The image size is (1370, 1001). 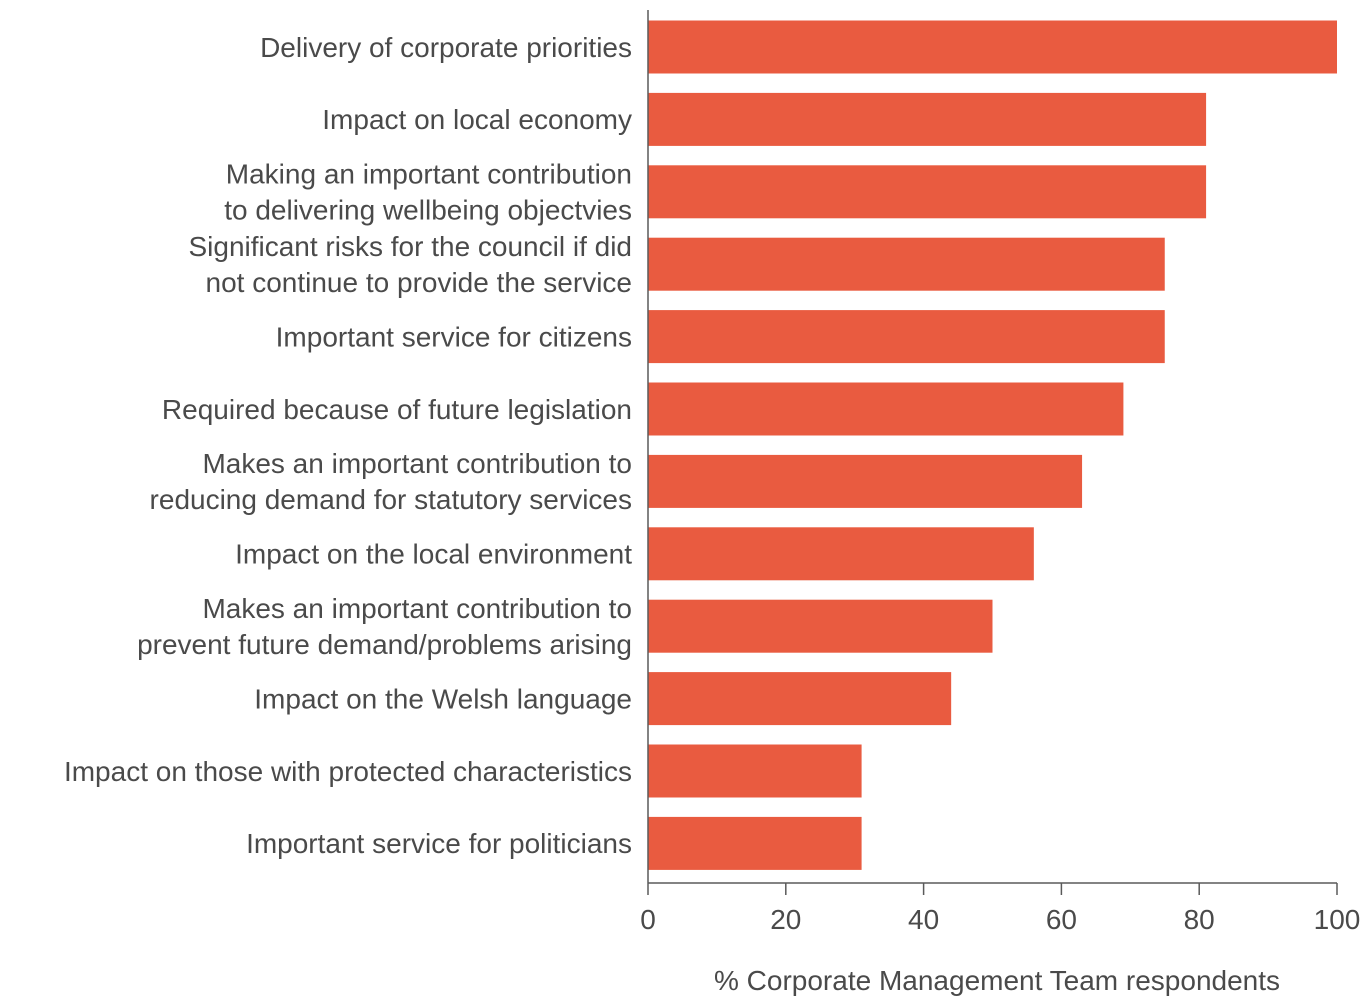 I want to click on category-label: Impact on the Welsh language, so click(x=443, y=698).